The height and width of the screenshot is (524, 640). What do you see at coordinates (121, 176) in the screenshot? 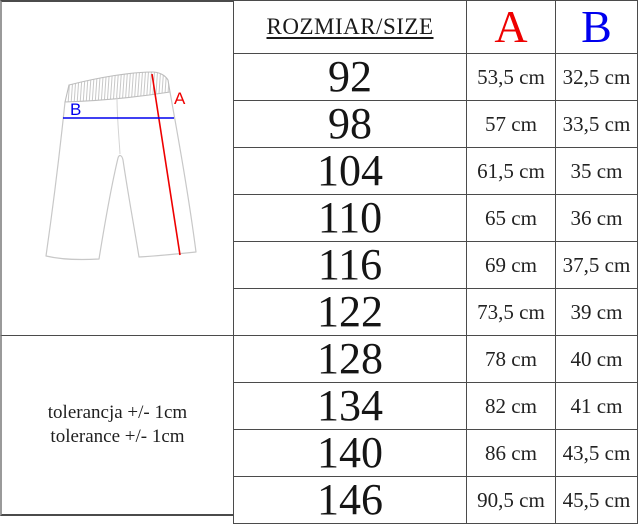
I see `pants-outline` at bounding box center [121, 176].